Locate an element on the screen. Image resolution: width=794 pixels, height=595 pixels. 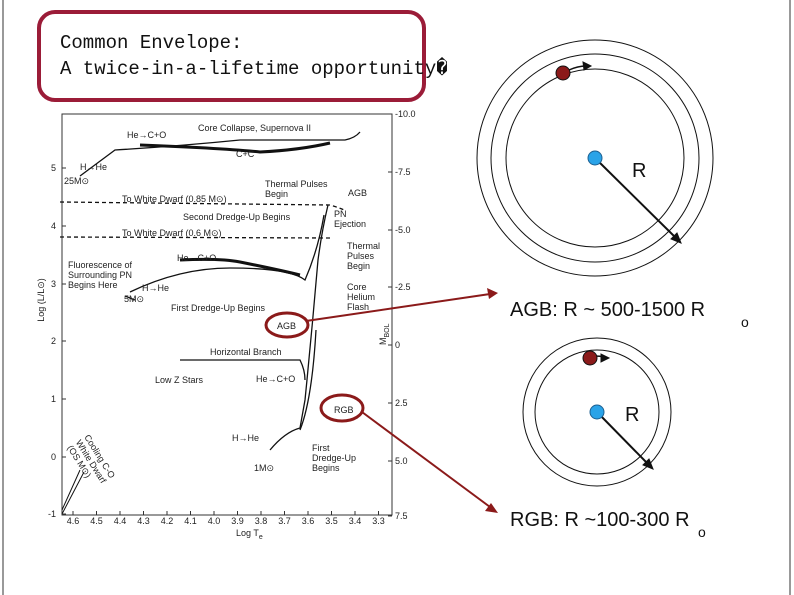
annotation: Begins Here is located at coordinates (93, 285).